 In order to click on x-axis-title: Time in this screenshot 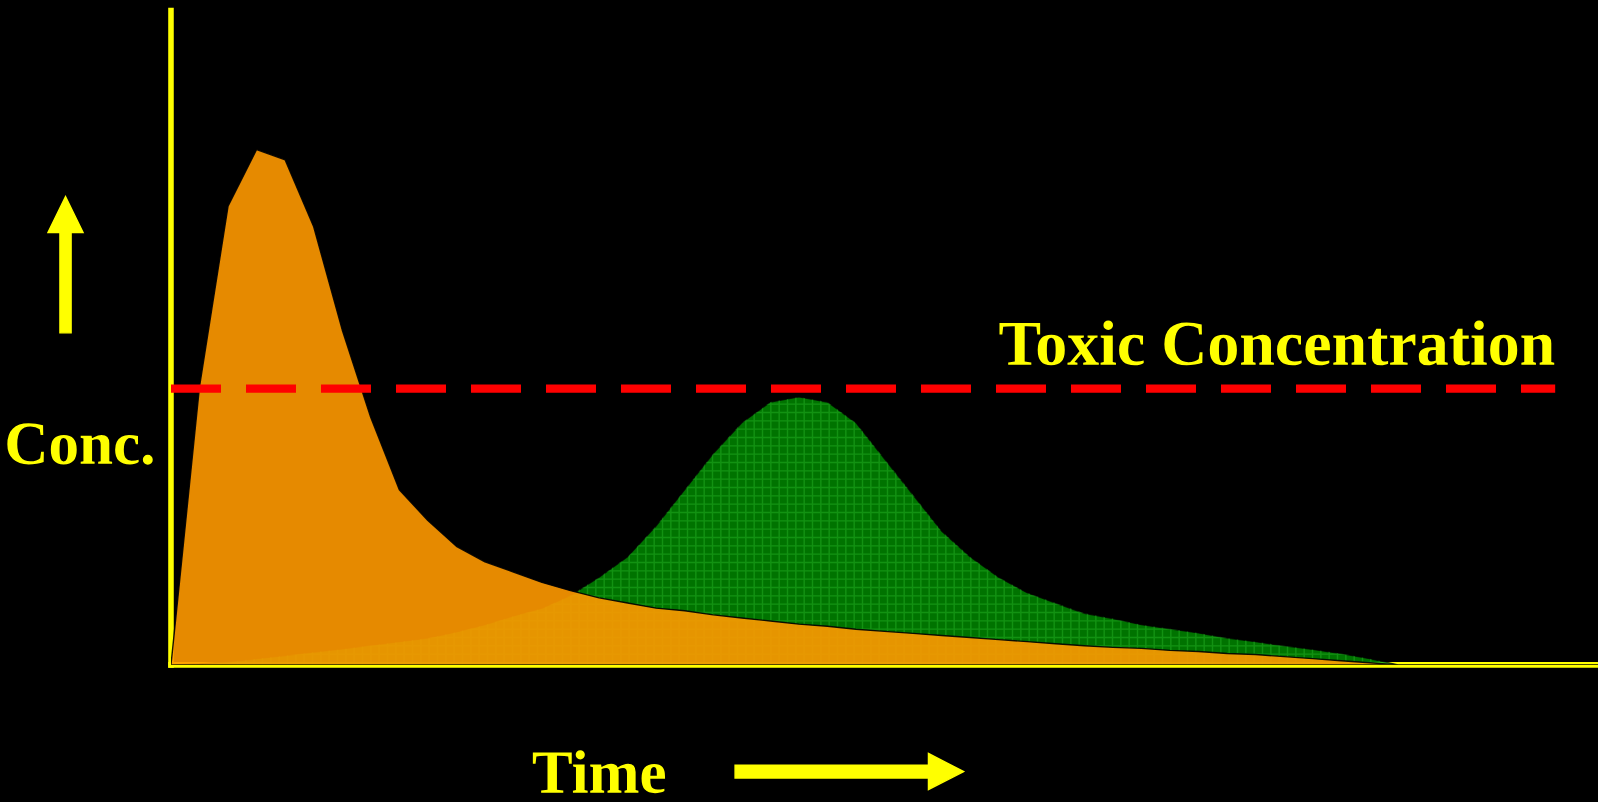, I will do `click(599, 772)`.